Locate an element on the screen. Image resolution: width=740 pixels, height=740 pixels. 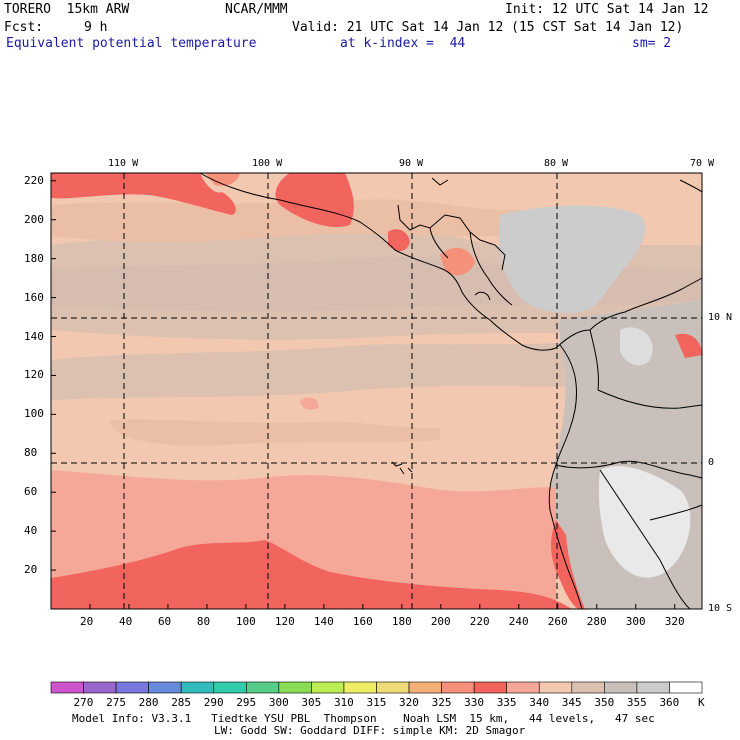
colorbar-label: 330 is located at coordinates (474, 702).